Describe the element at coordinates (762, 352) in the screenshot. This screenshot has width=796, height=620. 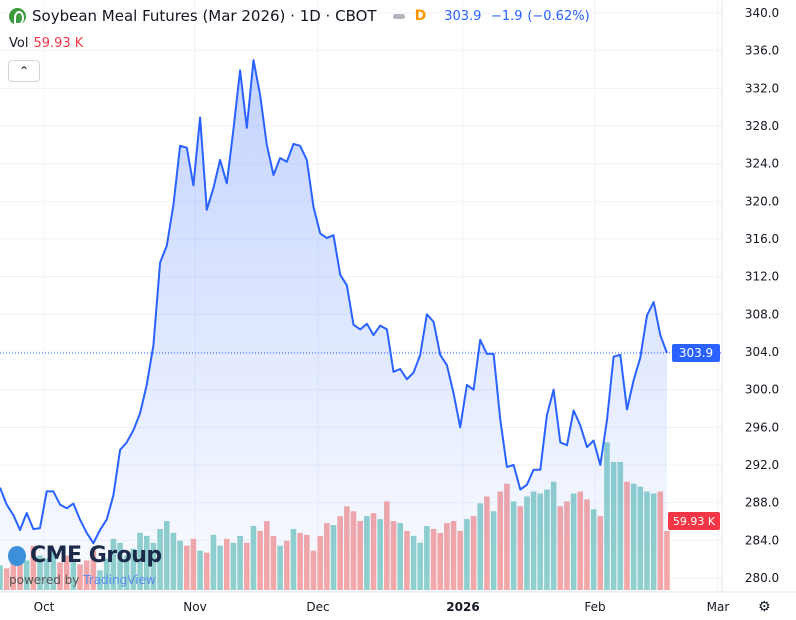
I see `y-tick-label: 304.0` at that location.